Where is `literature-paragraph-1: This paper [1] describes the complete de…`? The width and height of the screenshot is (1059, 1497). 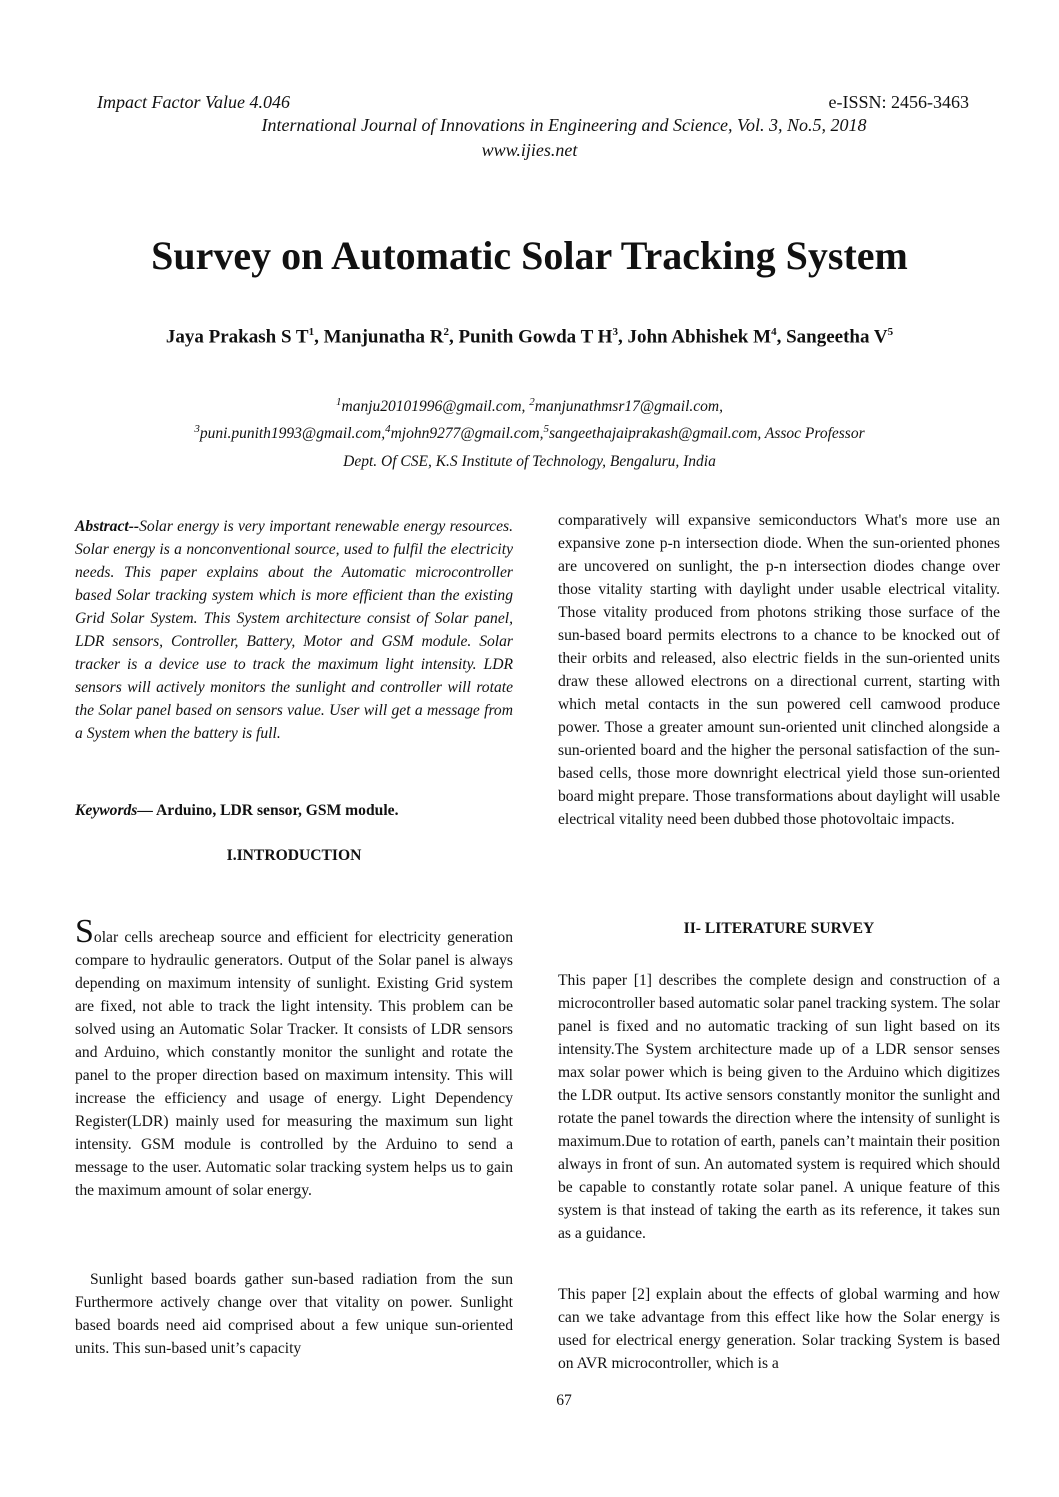 literature-paragraph-1: This paper [1] describes the complete de… is located at coordinates (779, 1107).